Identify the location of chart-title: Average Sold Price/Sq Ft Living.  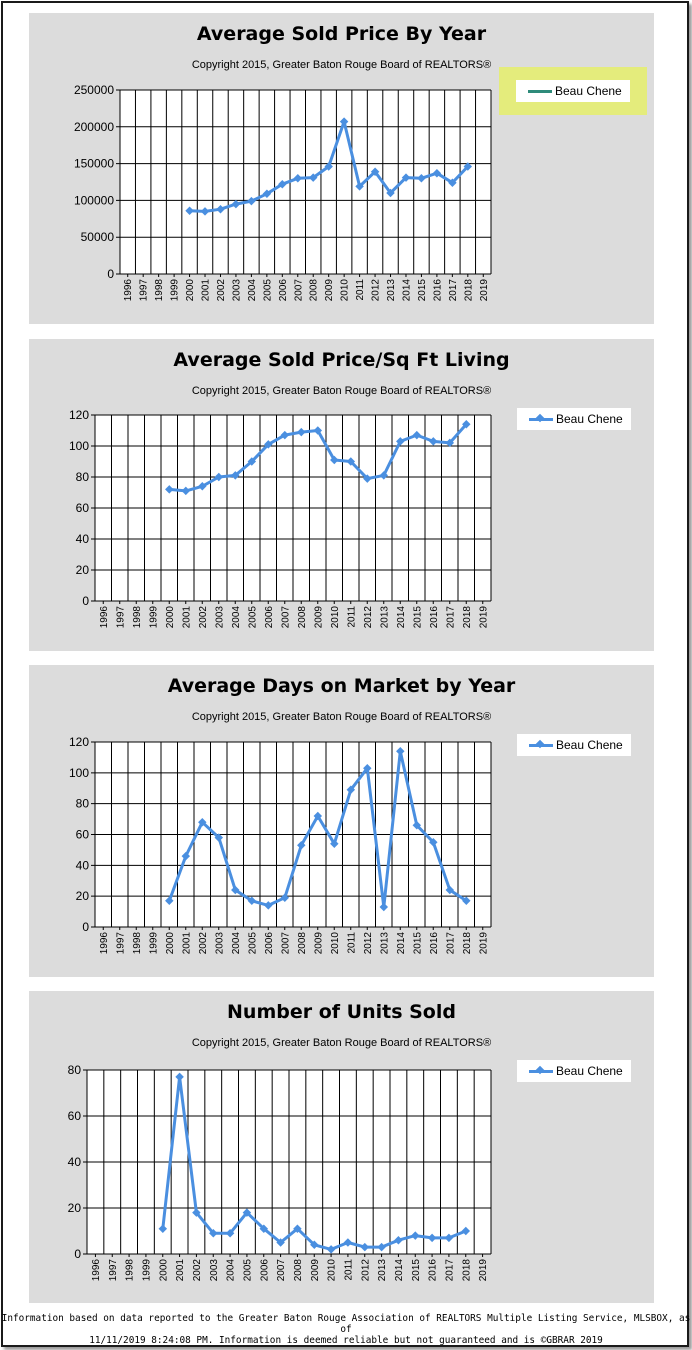
(341, 360).